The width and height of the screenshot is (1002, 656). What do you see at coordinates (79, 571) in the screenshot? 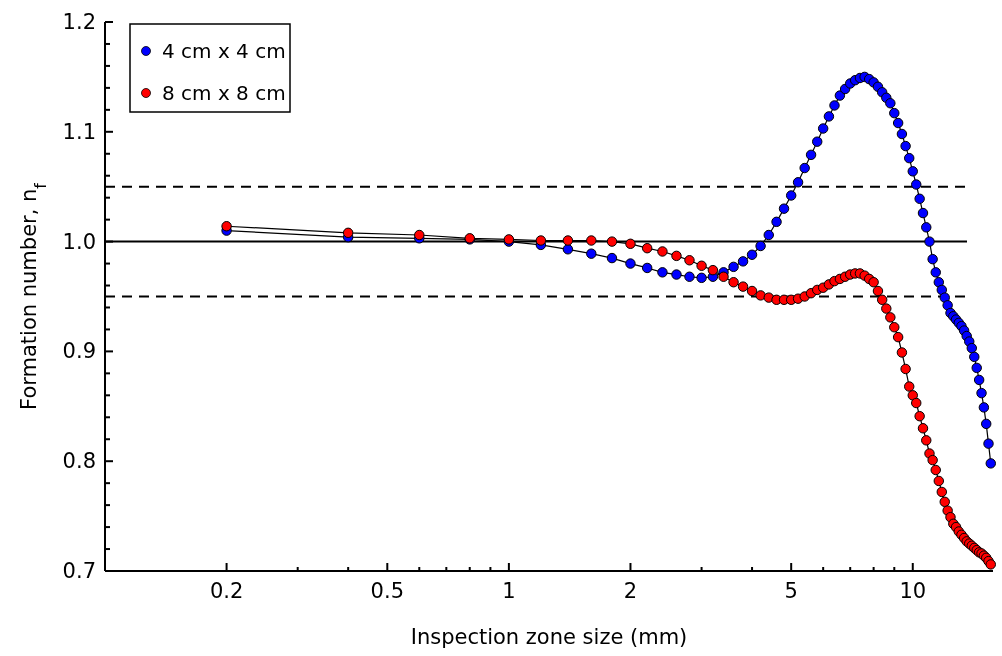
I see `y-tick-label: 0.7` at bounding box center [79, 571].